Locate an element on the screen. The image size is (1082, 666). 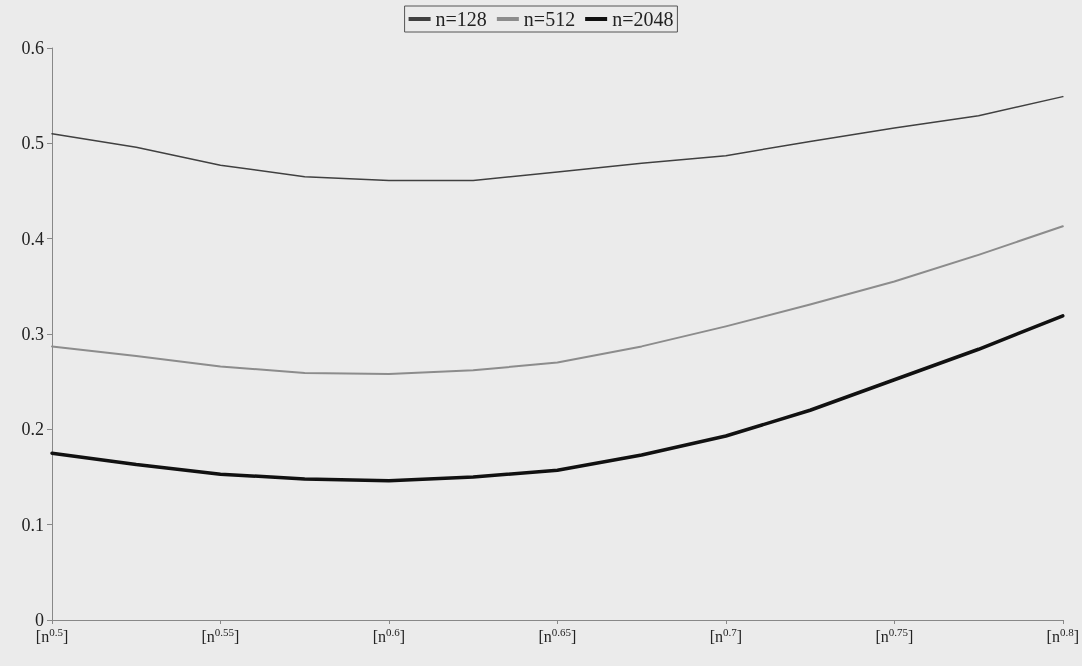
y-tick-label: 0.4 is located at coordinates (32, 238).